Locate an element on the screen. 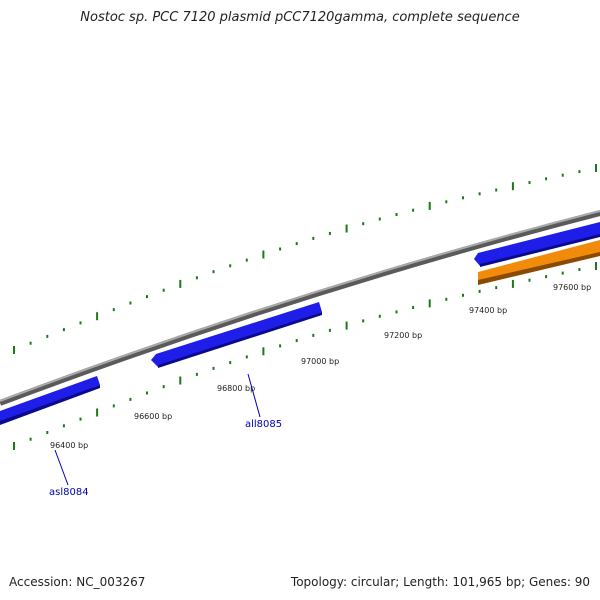  gene-forward-right is located at coordinates (537, 244).